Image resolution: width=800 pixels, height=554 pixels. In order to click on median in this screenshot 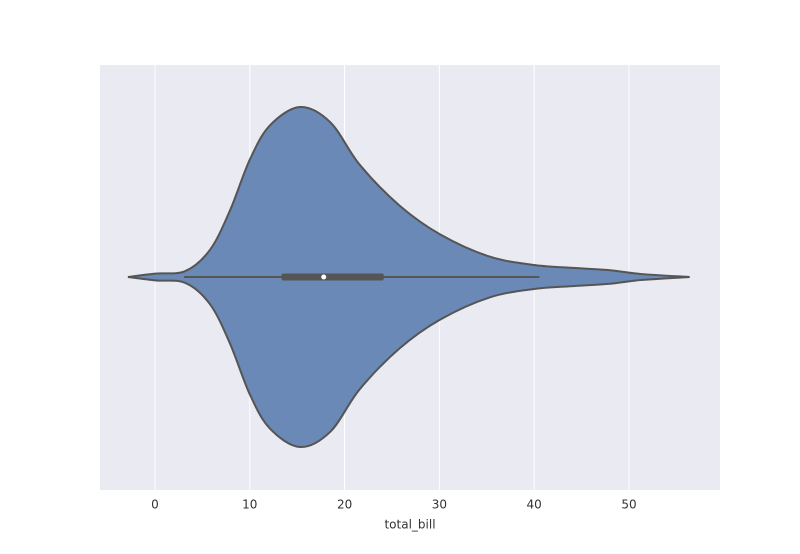, I will do `click(324, 277)`.